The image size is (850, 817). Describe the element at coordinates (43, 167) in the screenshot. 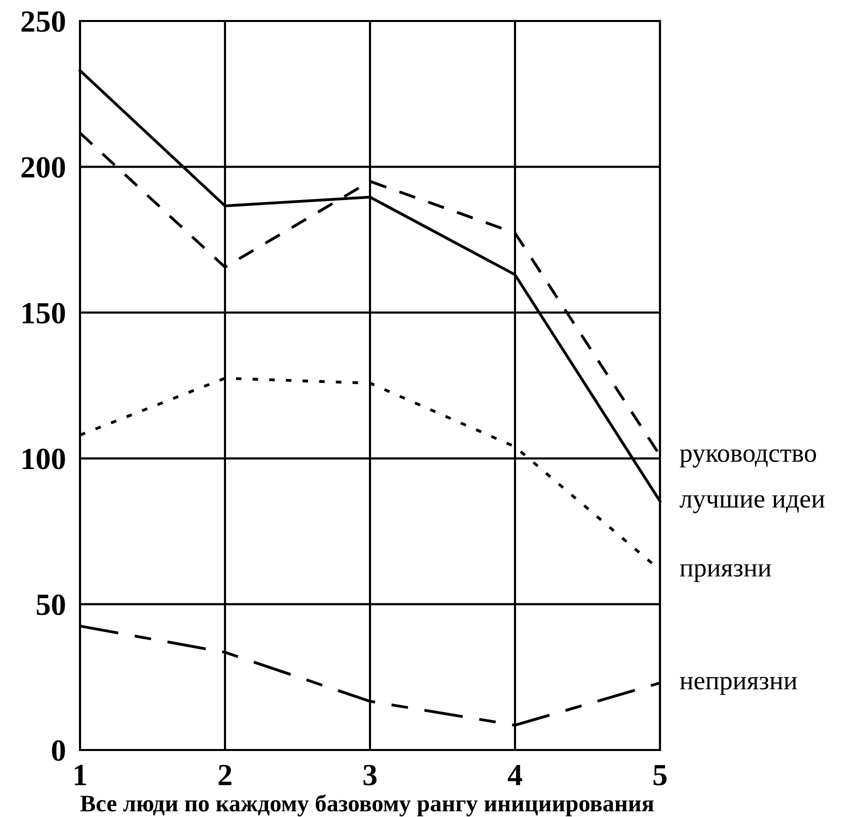

I see `y-tick-label: 200` at that location.